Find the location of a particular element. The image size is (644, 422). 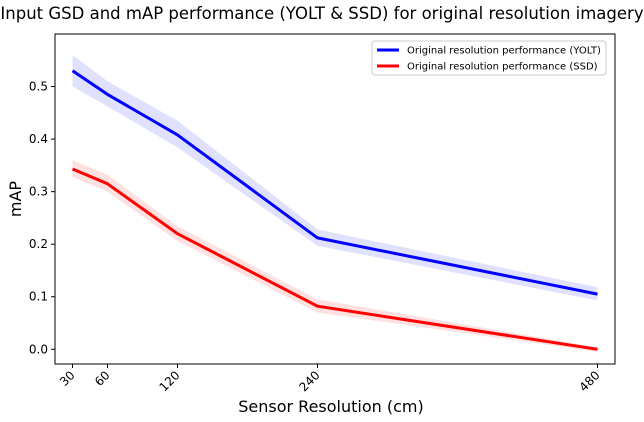

y-tick-label: 0.3 is located at coordinates (38, 192).